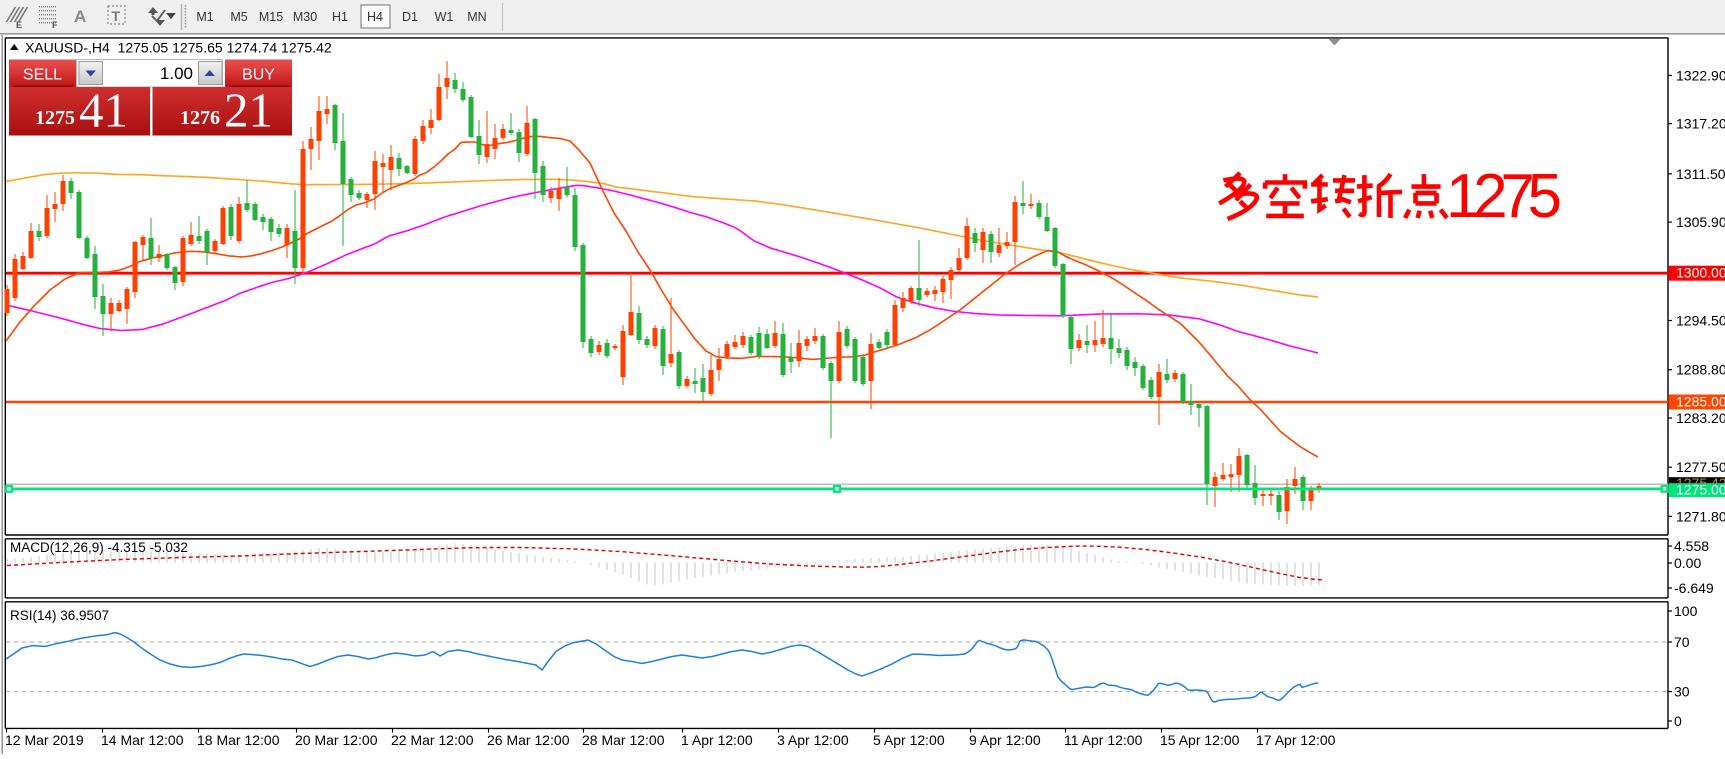 The width and height of the screenshot is (1725, 759). What do you see at coordinates (375, 17) in the screenshot?
I see `svg-text: H4` at bounding box center [375, 17].